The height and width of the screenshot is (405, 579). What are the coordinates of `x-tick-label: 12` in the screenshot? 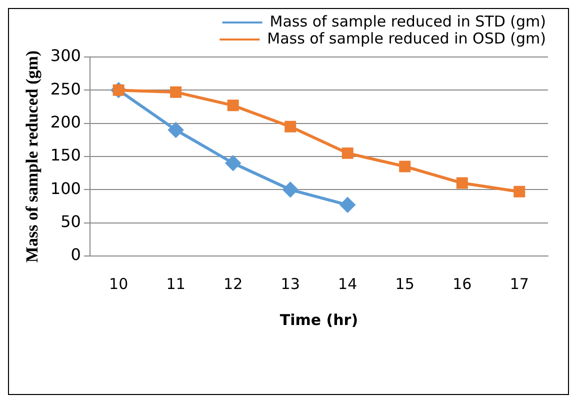 It's located at (233, 283).